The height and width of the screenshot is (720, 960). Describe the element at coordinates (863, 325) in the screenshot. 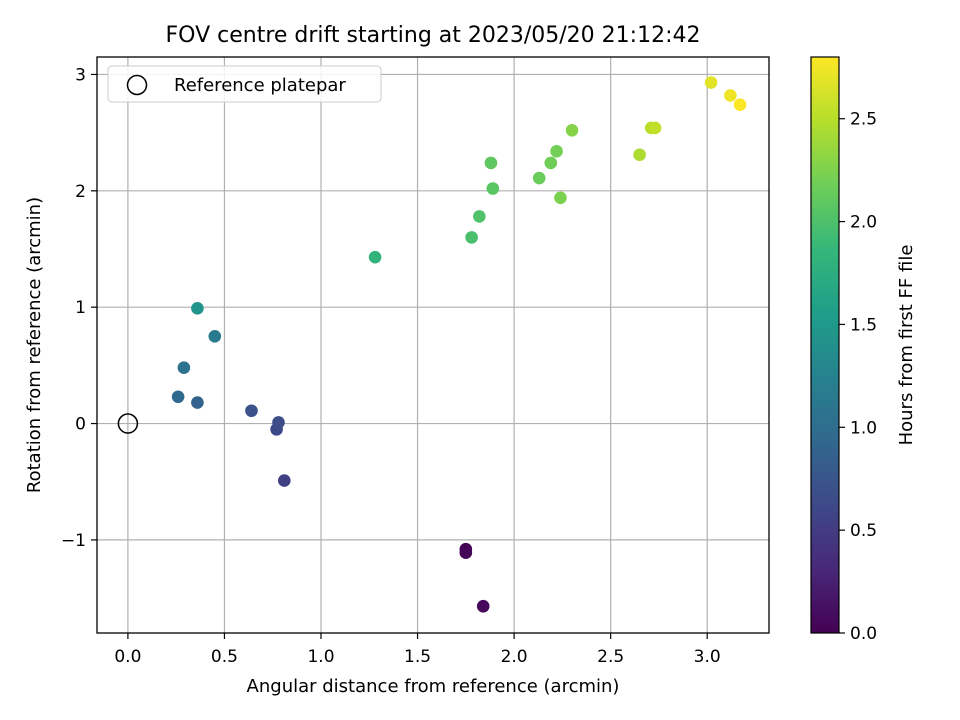

I see `colorbar-tick-label: 1.5` at that location.